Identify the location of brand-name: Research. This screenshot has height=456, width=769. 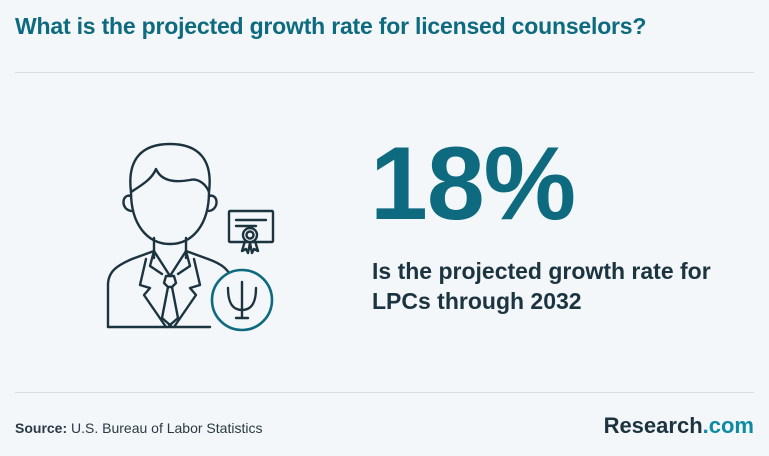
(653, 425).